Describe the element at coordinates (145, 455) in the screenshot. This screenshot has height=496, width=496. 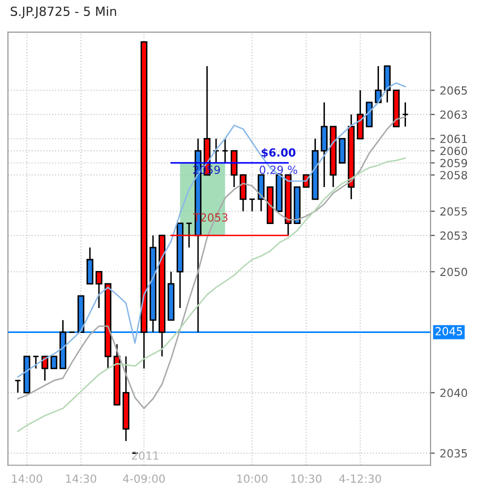
I see `annotation: 2011` at that location.